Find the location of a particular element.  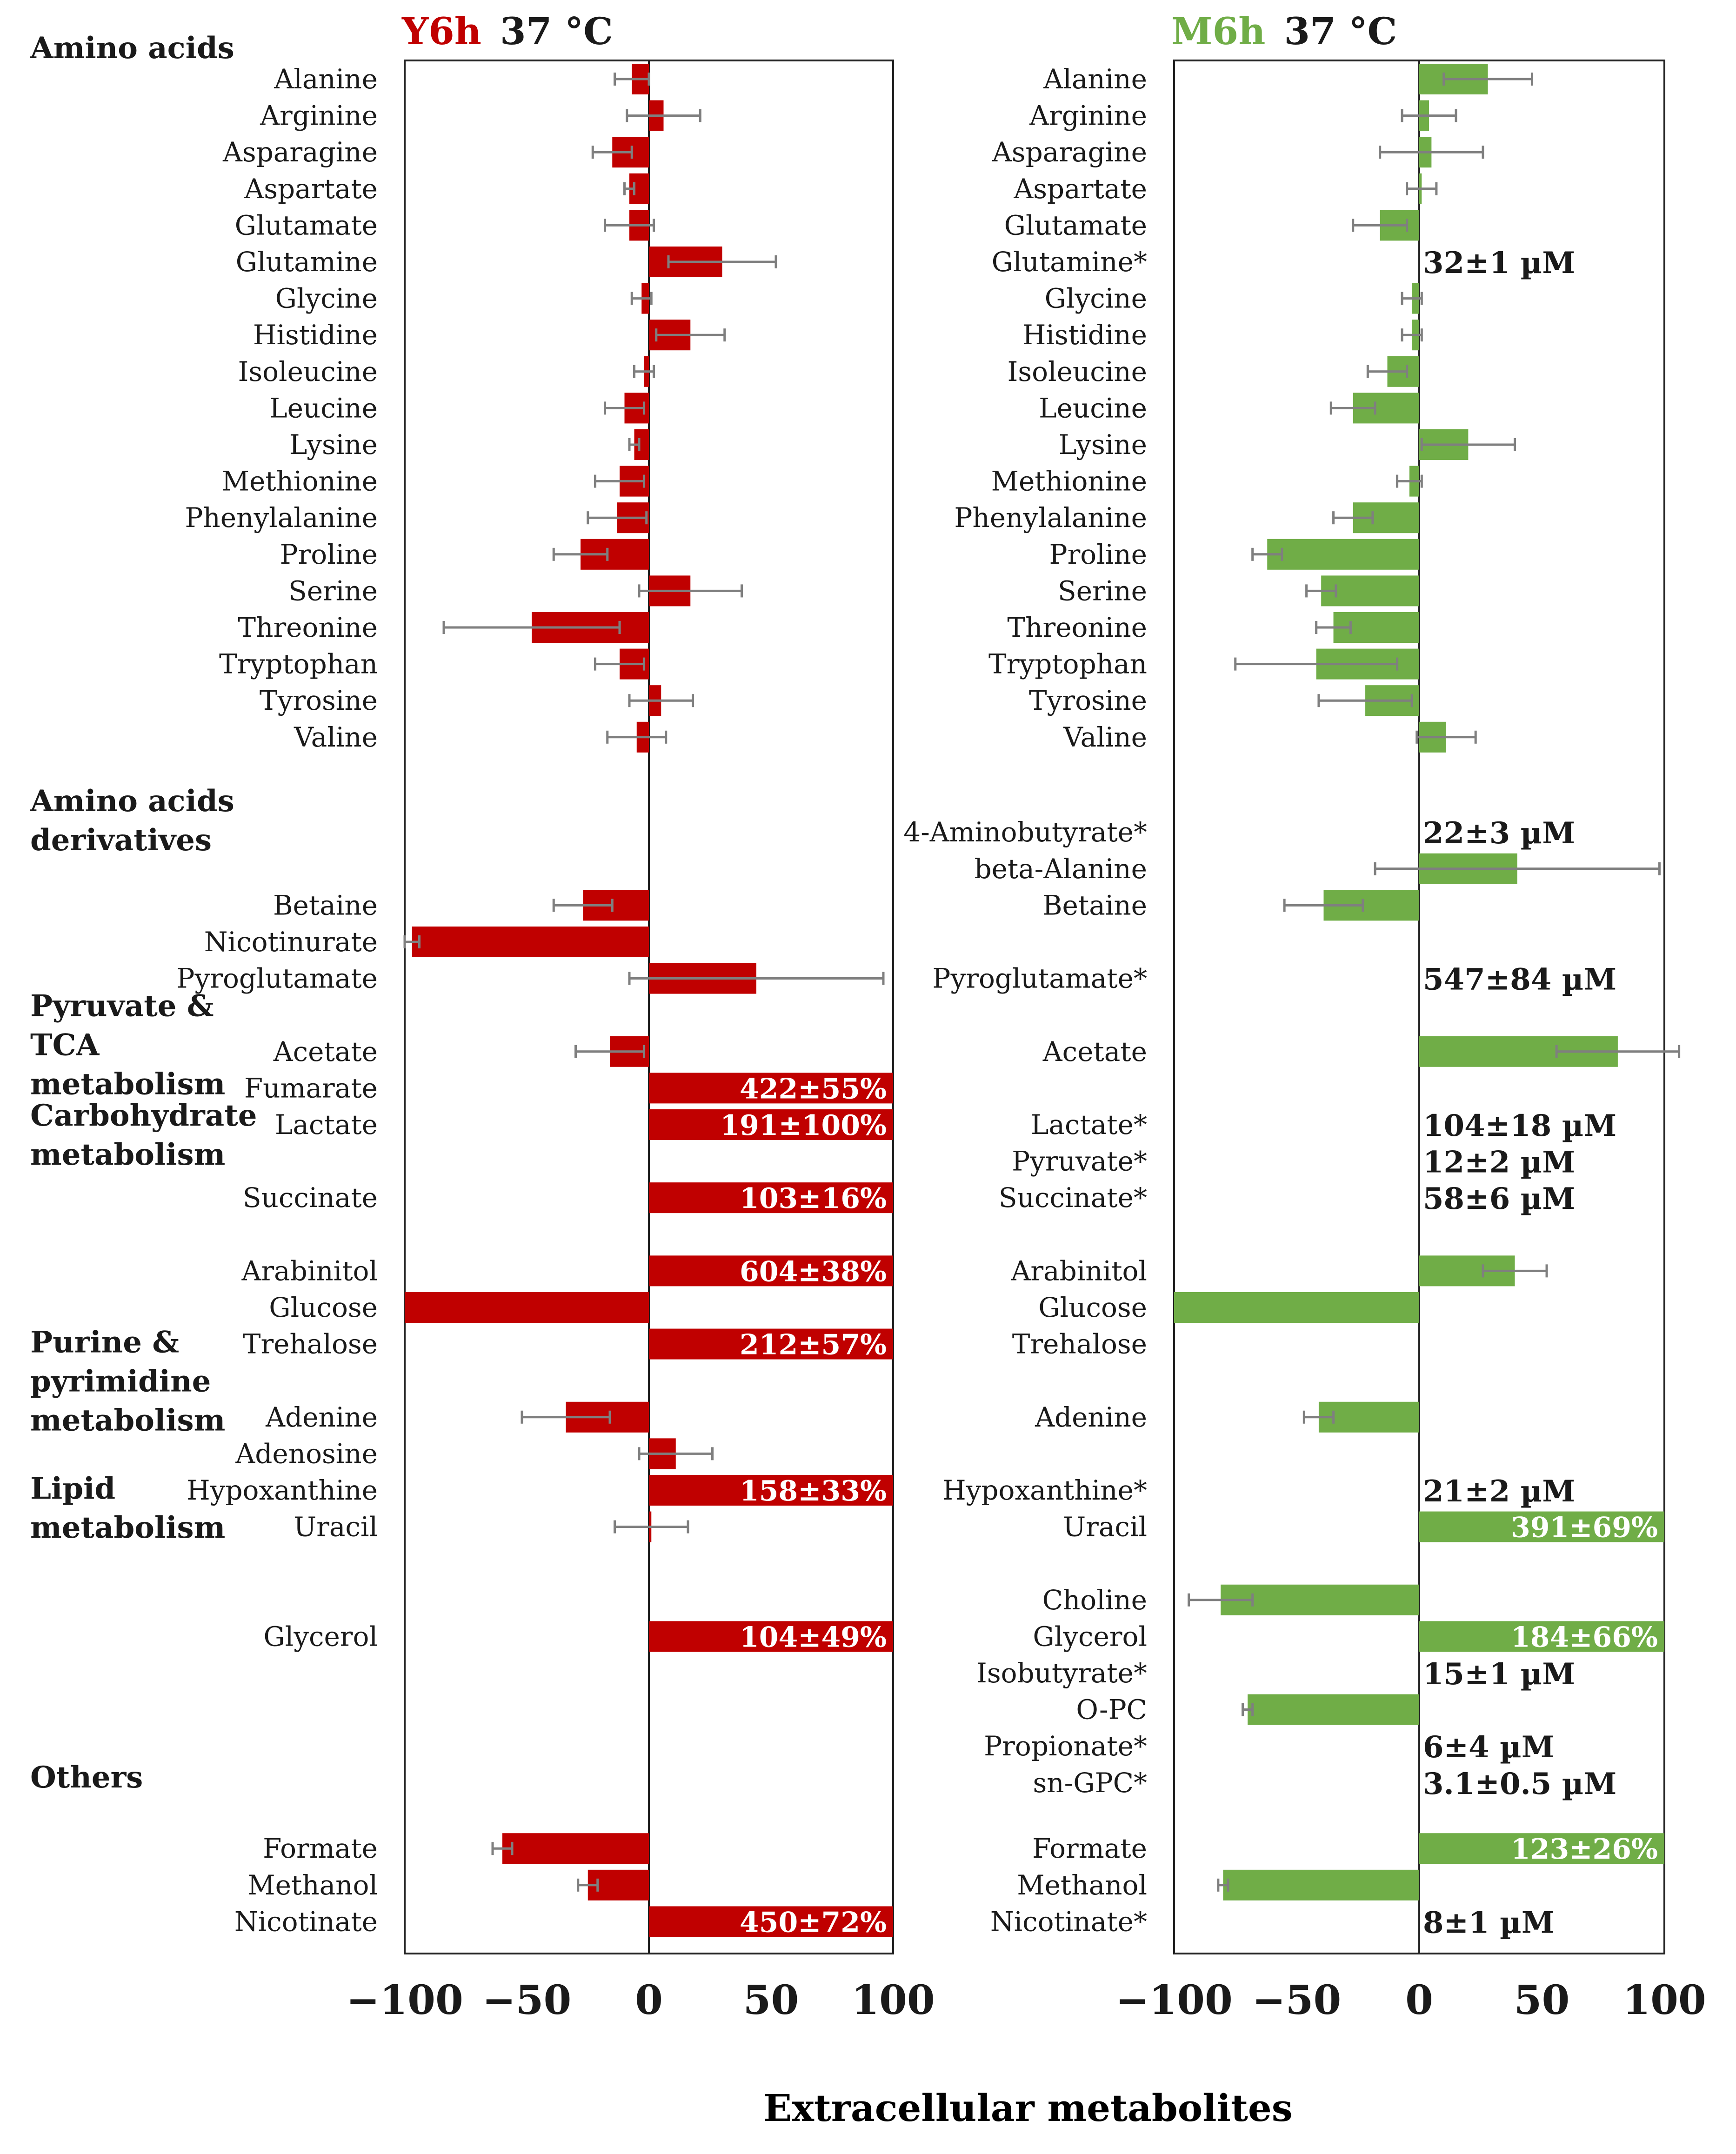

metabolite-label: Glycerol is located at coordinates (1090, 1636).